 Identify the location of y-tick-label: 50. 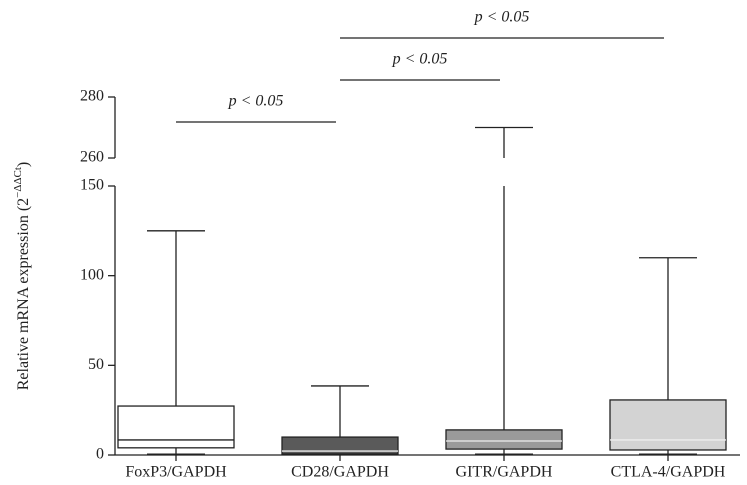
(96, 364).